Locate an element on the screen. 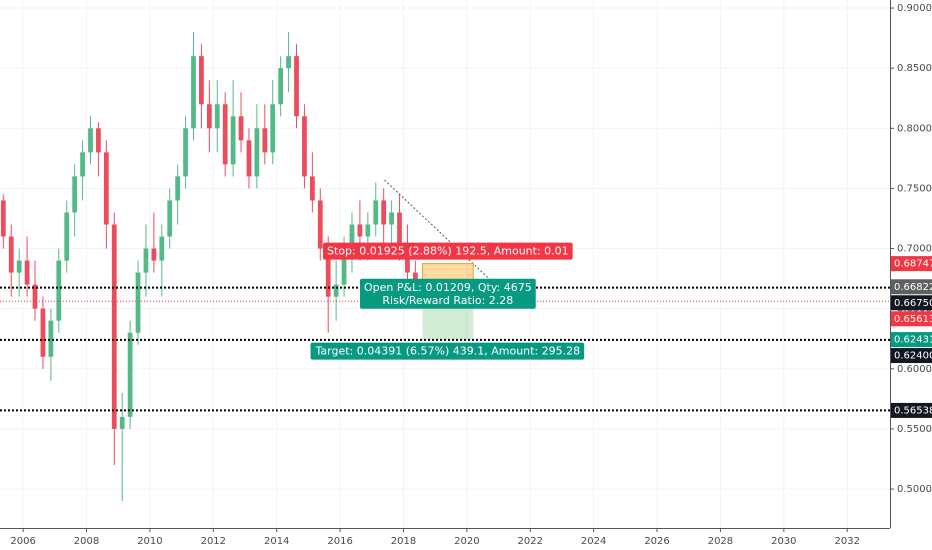 The height and width of the screenshot is (550, 932). x-tick-label: 2010 is located at coordinates (149, 541).